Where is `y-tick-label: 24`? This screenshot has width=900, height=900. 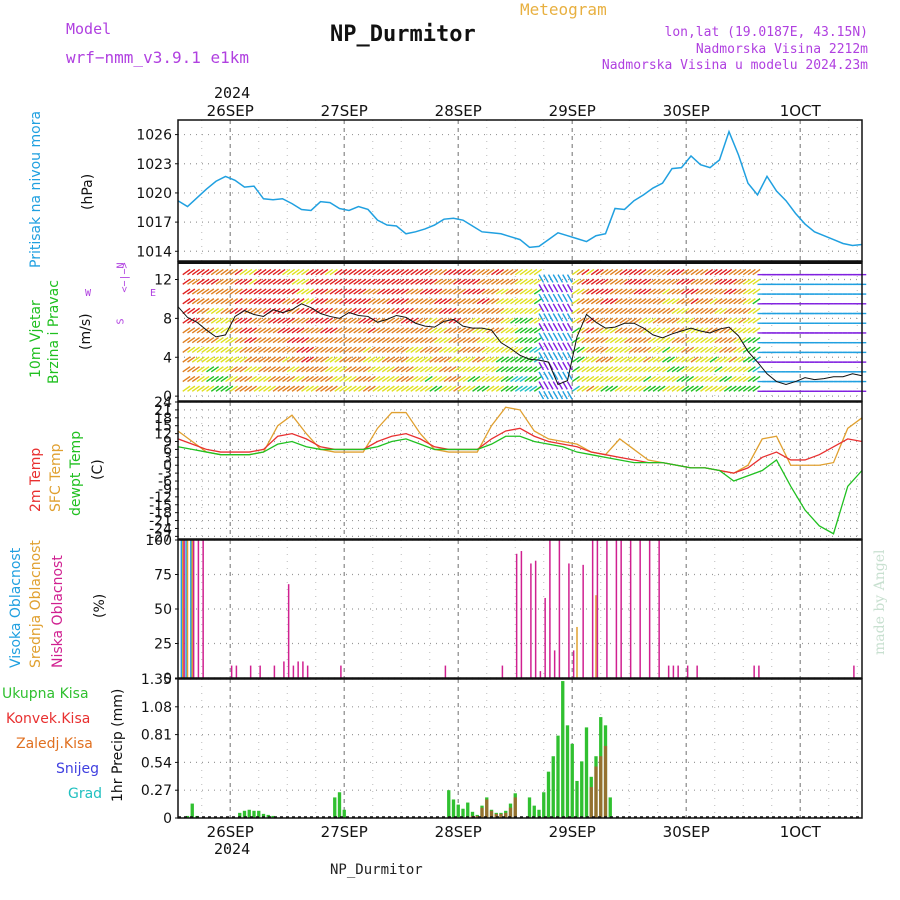
y-tick-label: 24 is located at coordinates (163, 403).